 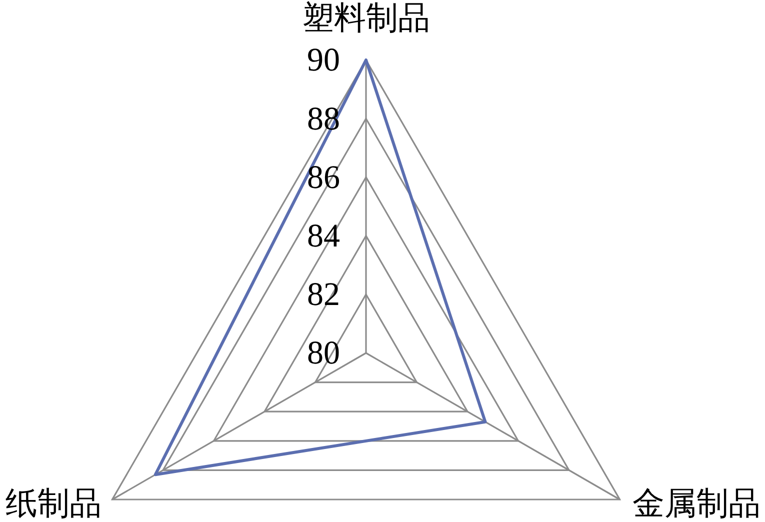 I want to click on y-tick-label: 80, so click(x=323, y=354).